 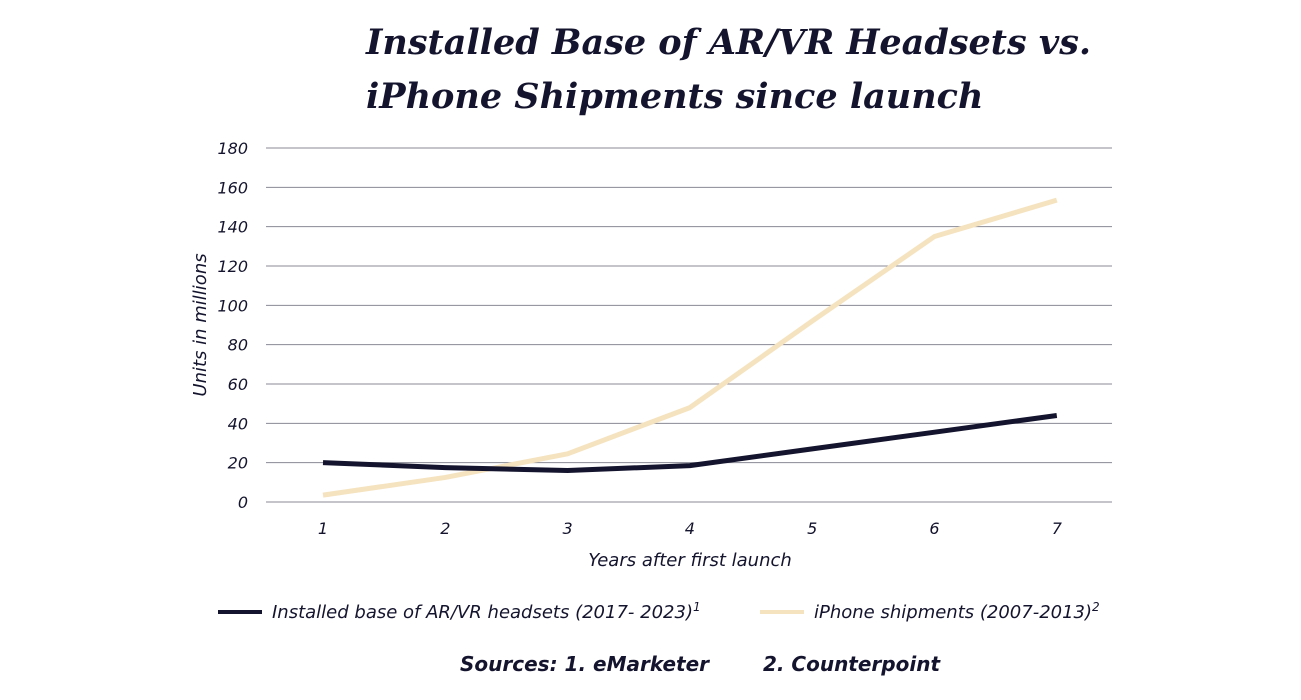 I want to click on series-line-arvr, so click(x=690, y=443).